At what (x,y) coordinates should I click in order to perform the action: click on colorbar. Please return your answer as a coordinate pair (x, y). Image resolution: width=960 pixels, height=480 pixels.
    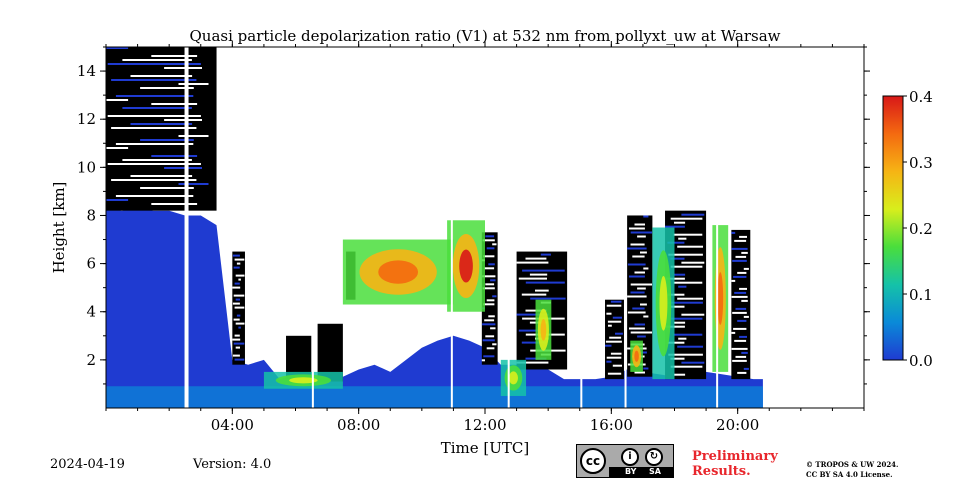
    Looking at the image, I should click on (893, 228).